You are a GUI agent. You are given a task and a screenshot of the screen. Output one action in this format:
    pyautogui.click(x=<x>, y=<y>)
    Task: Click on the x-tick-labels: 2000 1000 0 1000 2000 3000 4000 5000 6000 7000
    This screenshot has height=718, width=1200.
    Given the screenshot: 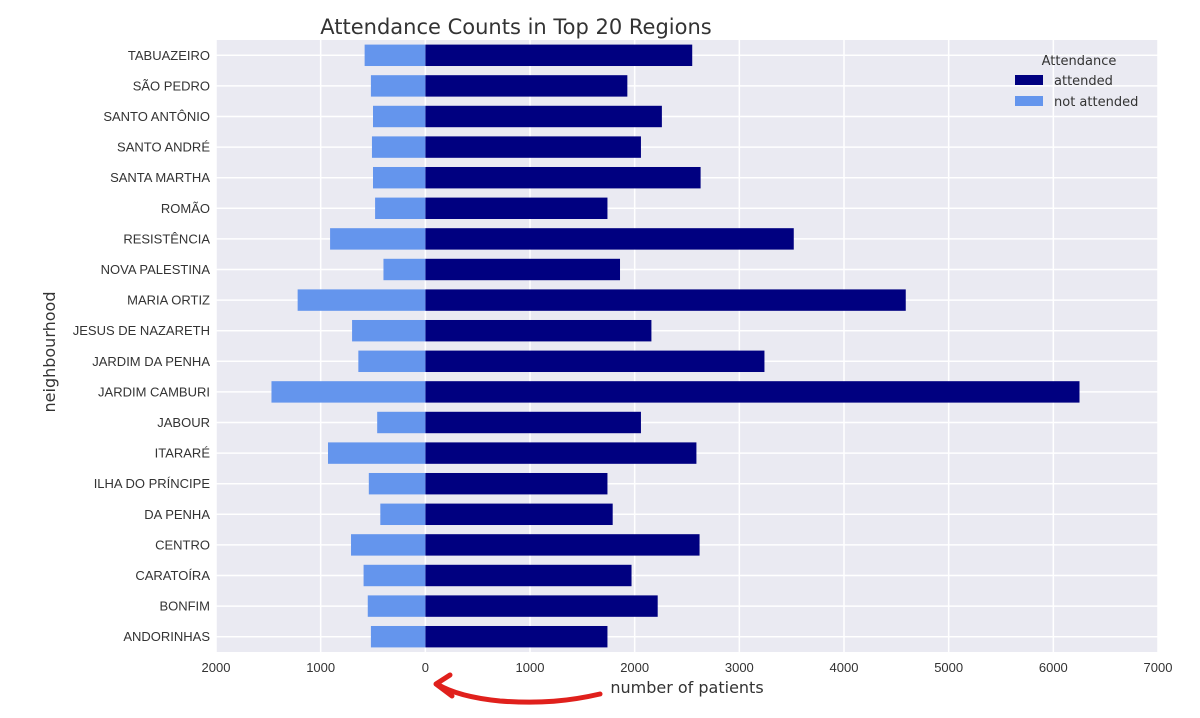 What is the action you would take?
    pyautogui.click(x=687, y=667)
    